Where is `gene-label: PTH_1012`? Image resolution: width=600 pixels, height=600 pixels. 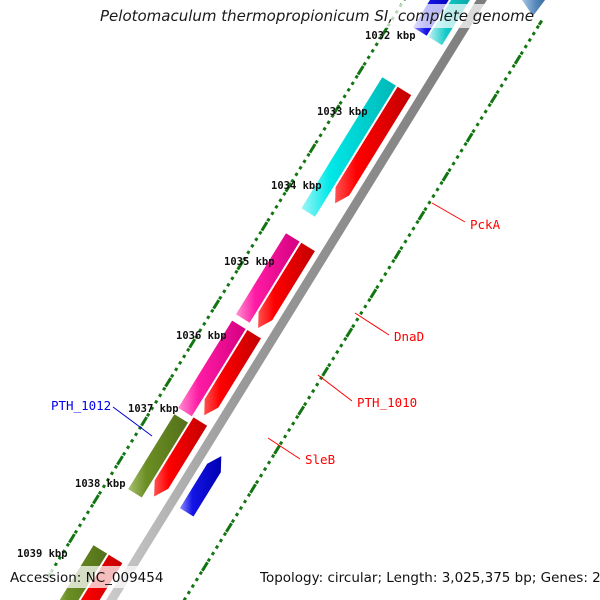
gene-label: PTH_1012 is located at coordinates (81, 405).